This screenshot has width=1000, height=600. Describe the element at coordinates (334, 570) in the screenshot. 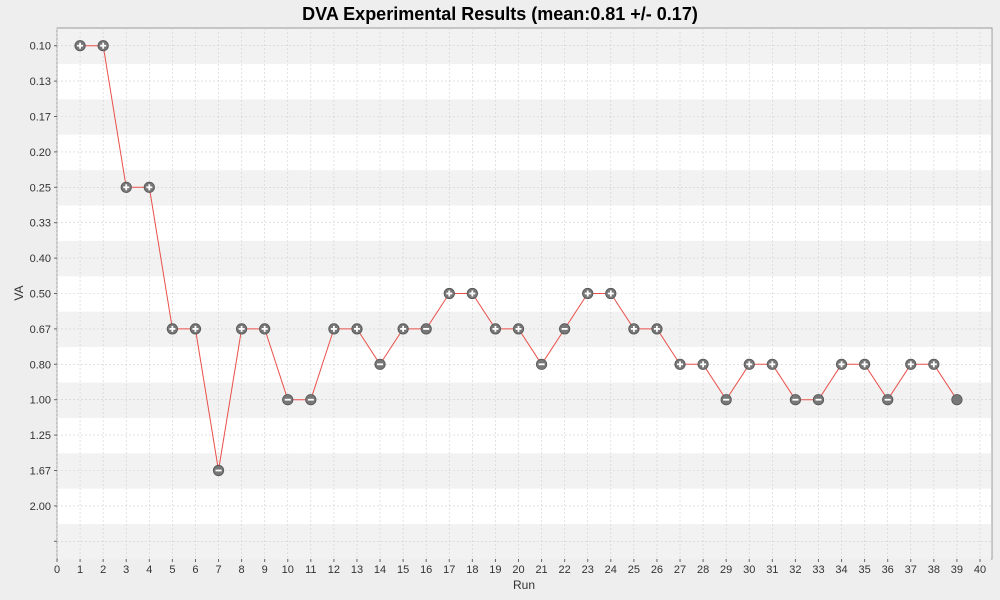

I see `x-tick-label: 12` at that location.